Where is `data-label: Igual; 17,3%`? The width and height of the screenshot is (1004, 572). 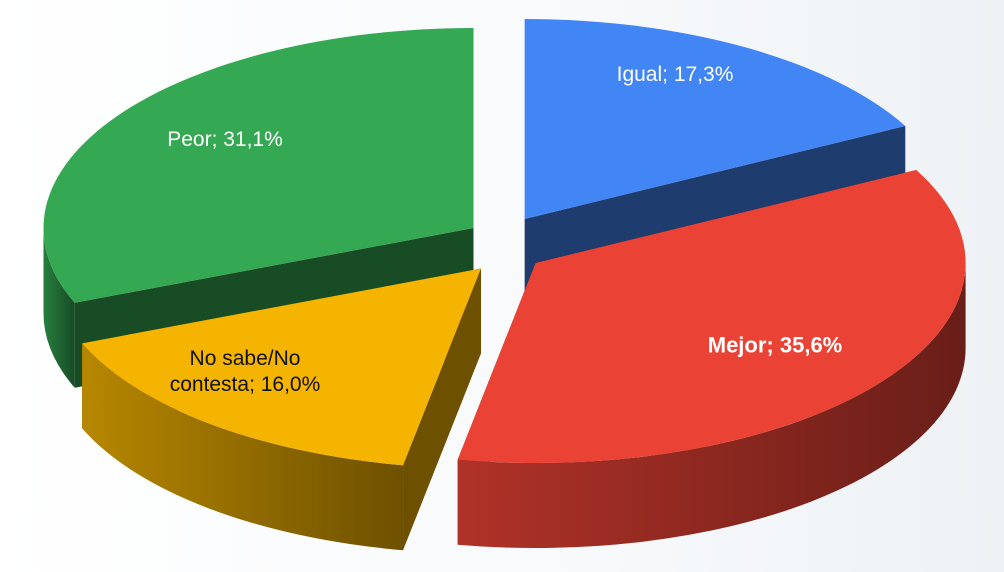
data-label: Igual; 17,3% is located at coordinates (675, 74).